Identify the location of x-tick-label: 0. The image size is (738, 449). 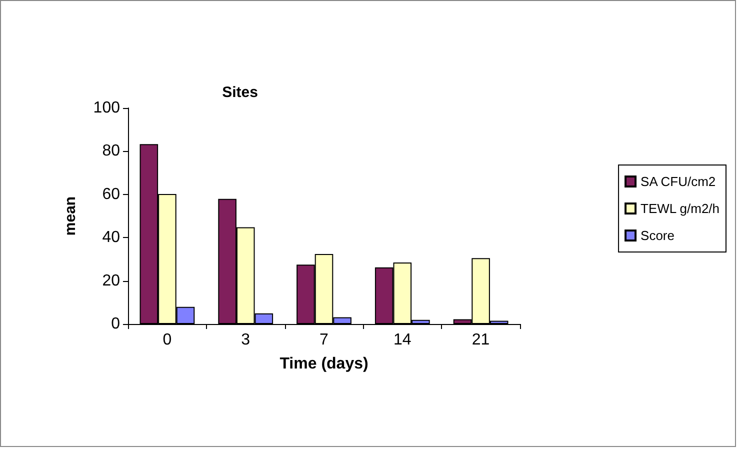
(167, 340).